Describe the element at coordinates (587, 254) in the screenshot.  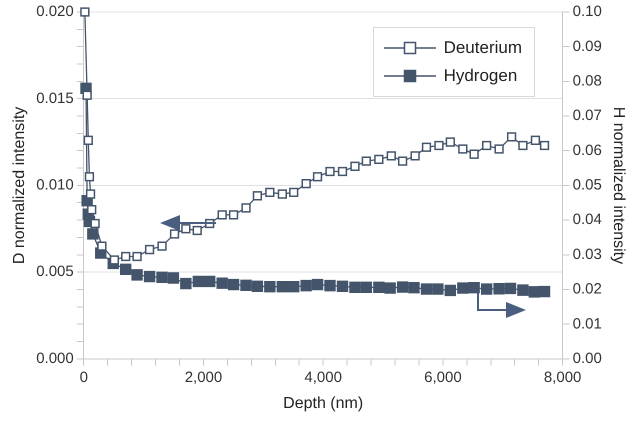
I see `y2-tick-label: 0.03` at that location.